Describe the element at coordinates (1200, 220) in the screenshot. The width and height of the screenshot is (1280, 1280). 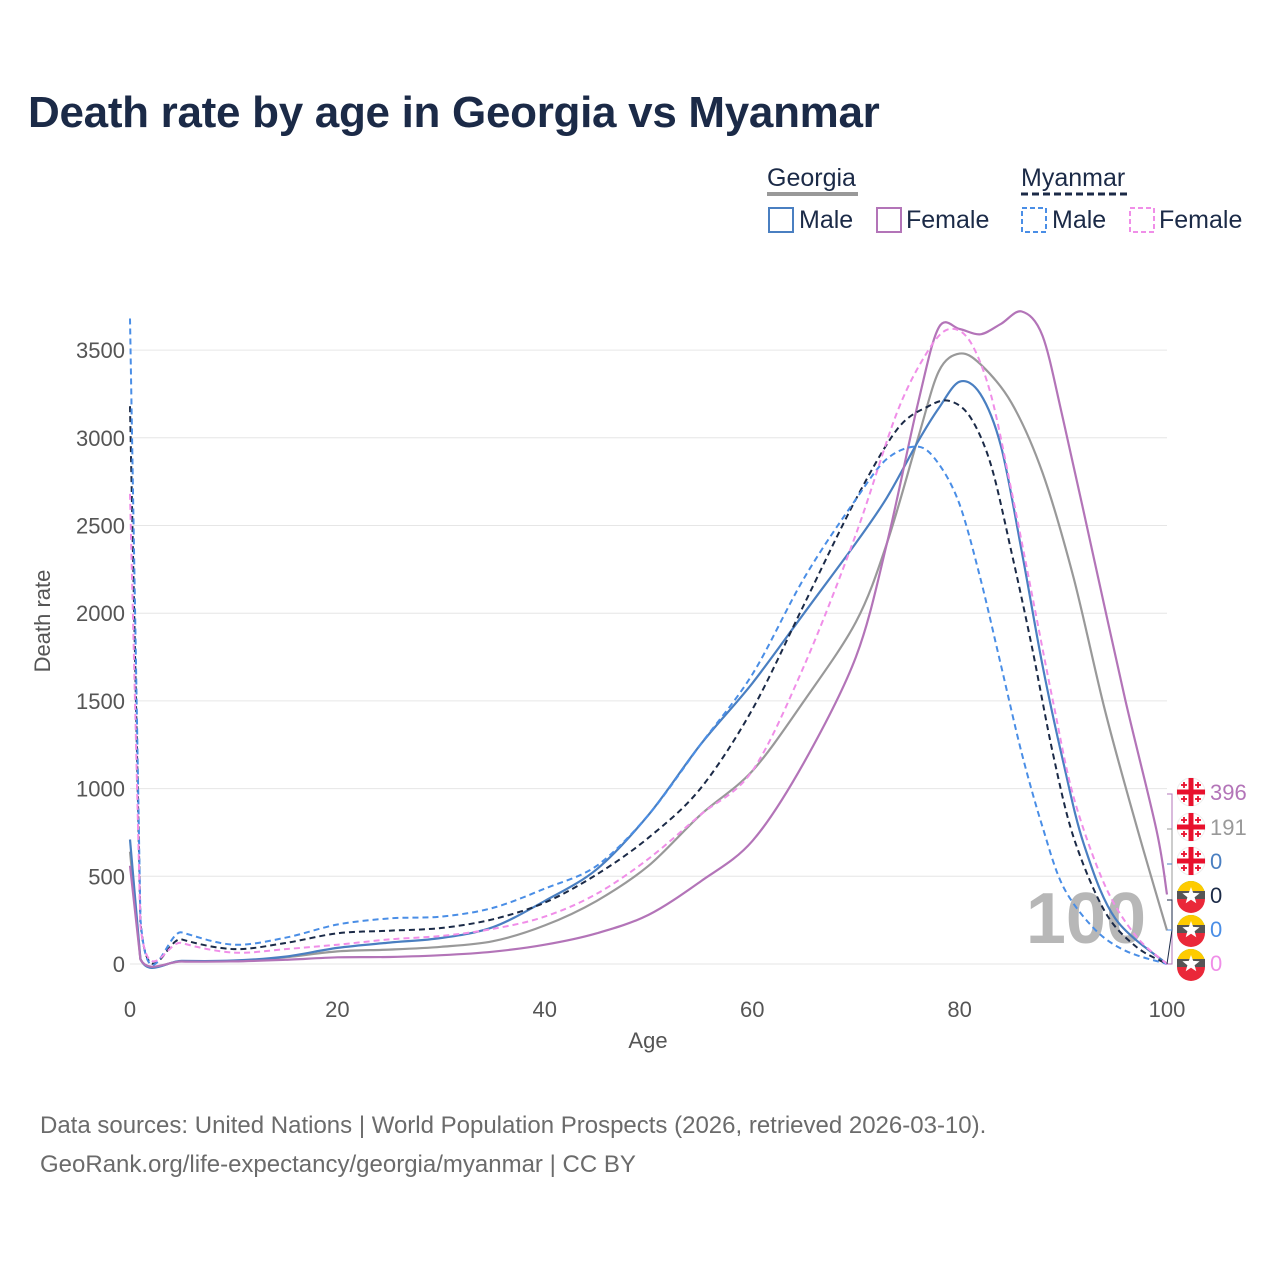
I see `legend-myanmar-female-label: Female` at that location.